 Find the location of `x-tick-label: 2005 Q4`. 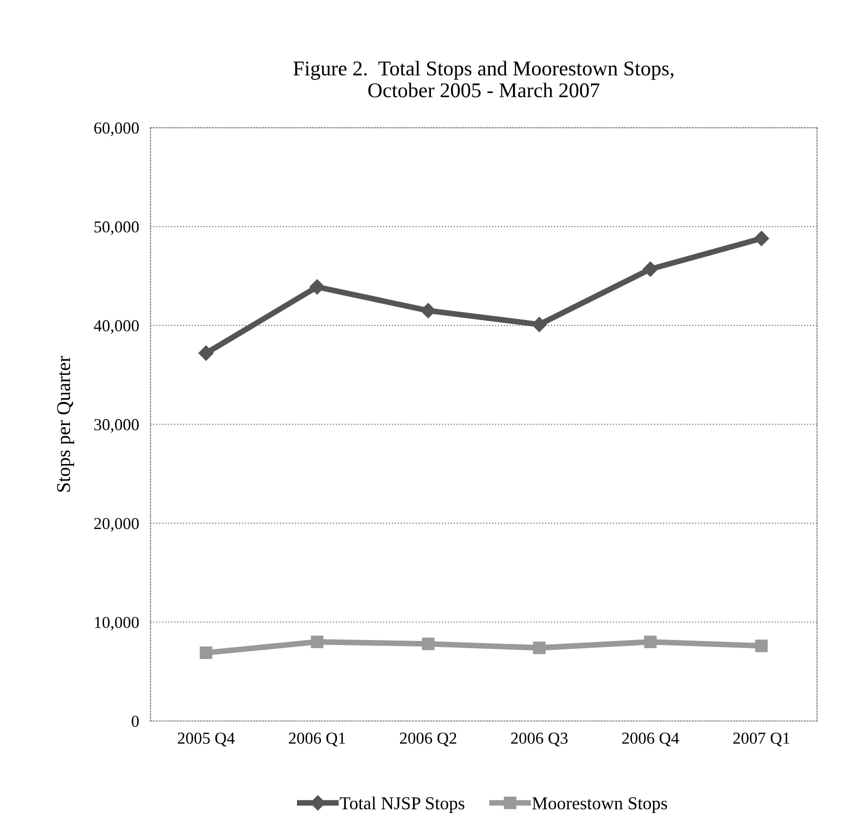

x-tick-label: 2005 Q4 is located at coordinates (206, 739).